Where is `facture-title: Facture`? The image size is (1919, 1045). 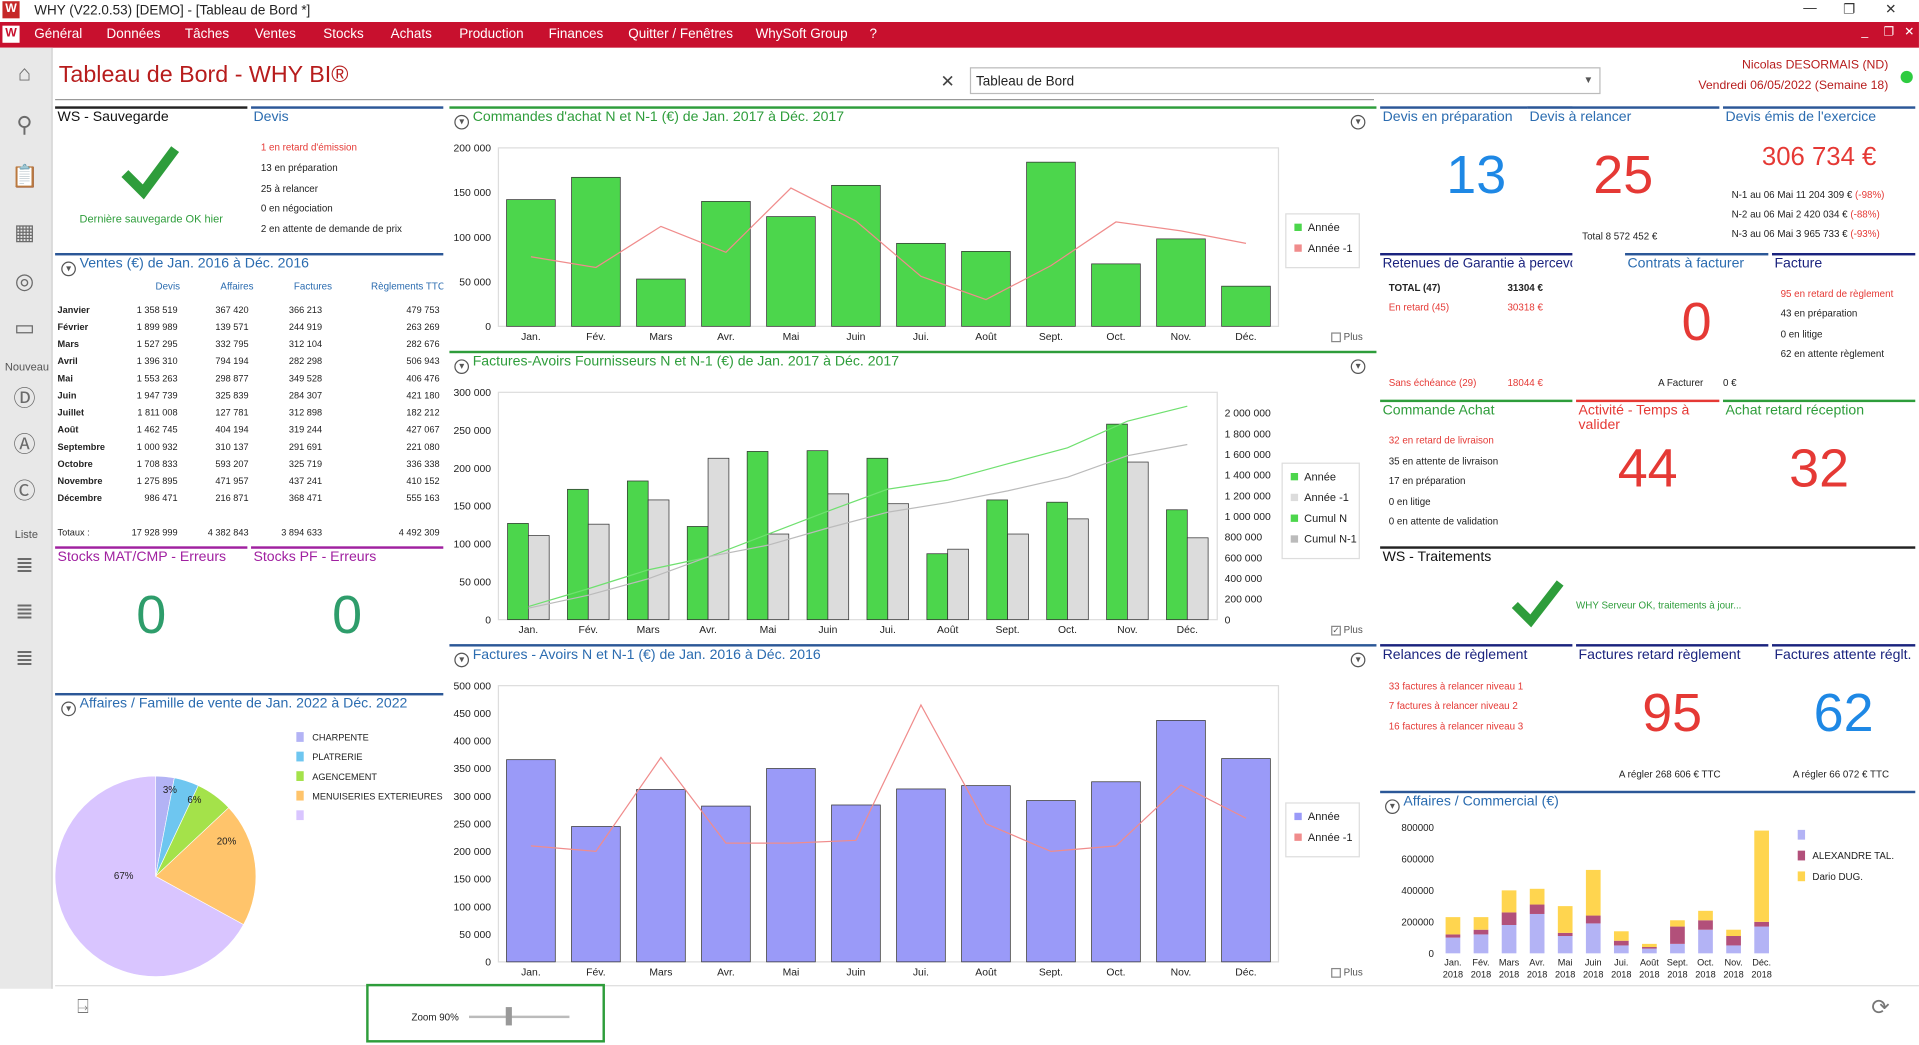 facture-title: Facture is located at coordinates (1798, 264).